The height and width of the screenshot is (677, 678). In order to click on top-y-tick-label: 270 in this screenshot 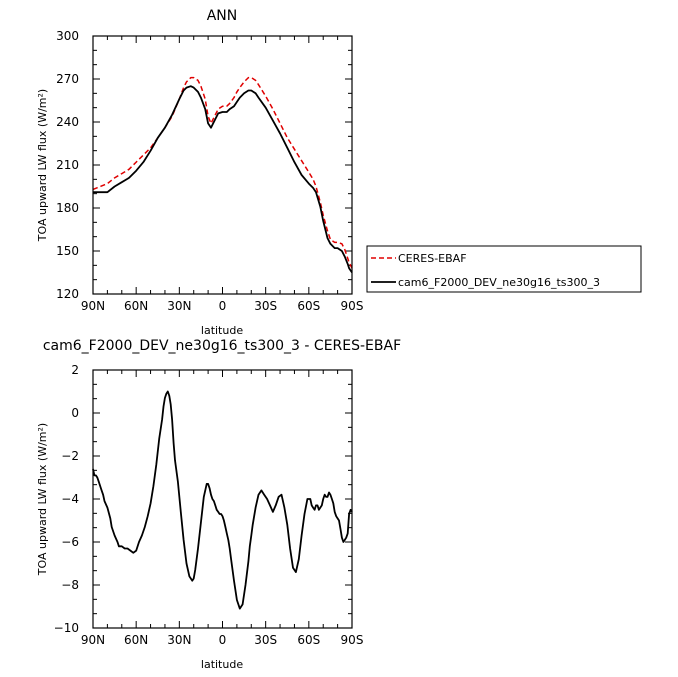, I will do `click(67, 79)`.